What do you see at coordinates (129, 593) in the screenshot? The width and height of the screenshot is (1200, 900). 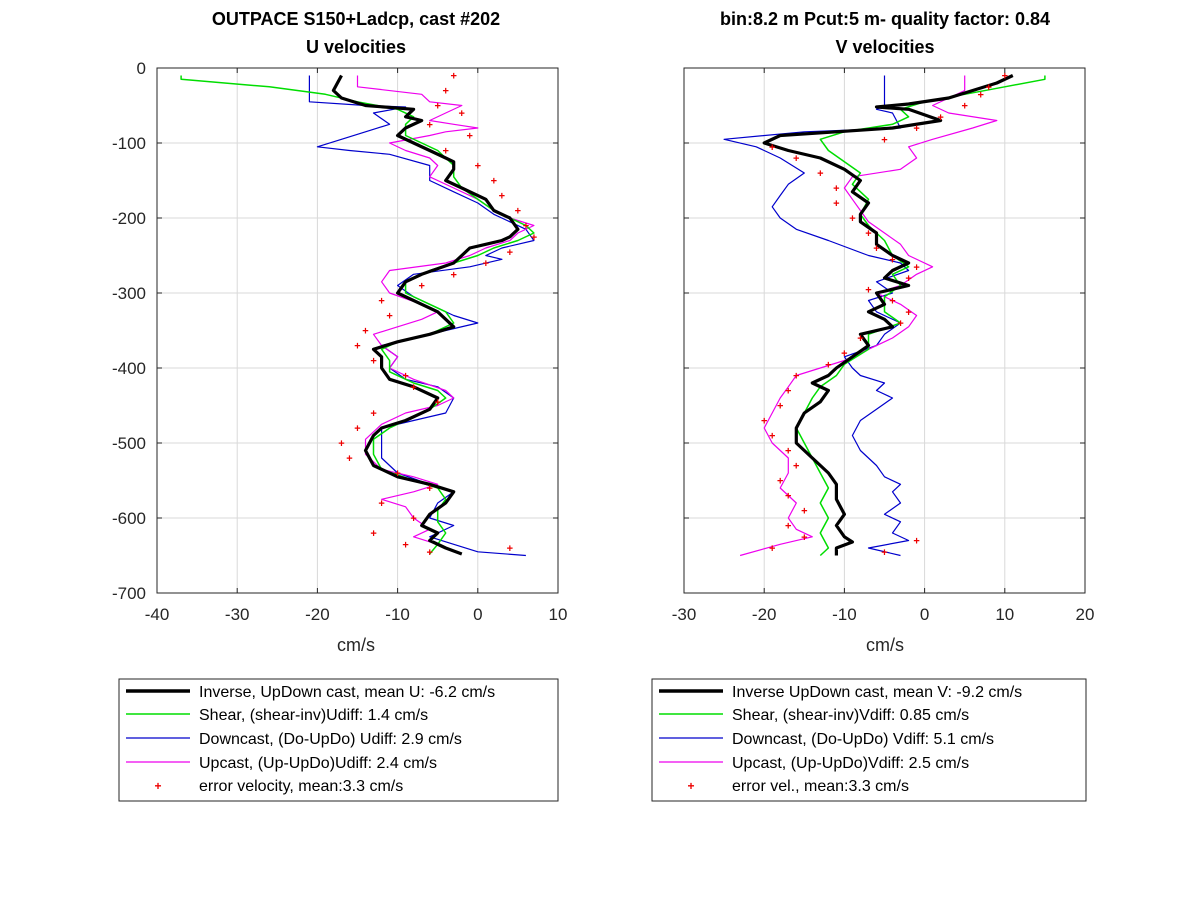 I see `u-ytick-label: -700` at bounding box center [129, 593].